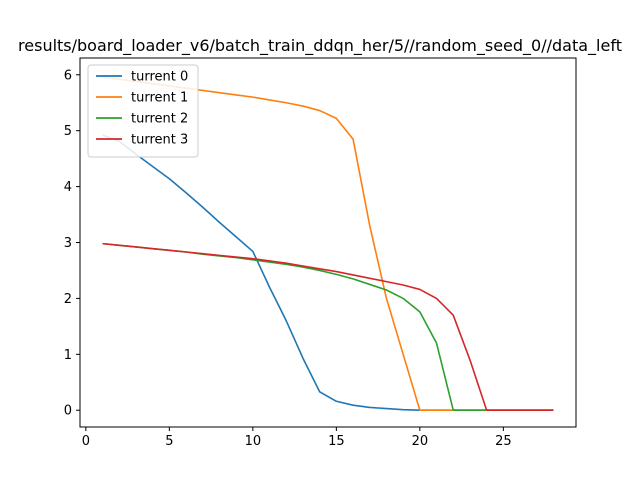  I want to click on legend-label-2: turrent 2, so click(159, 119).